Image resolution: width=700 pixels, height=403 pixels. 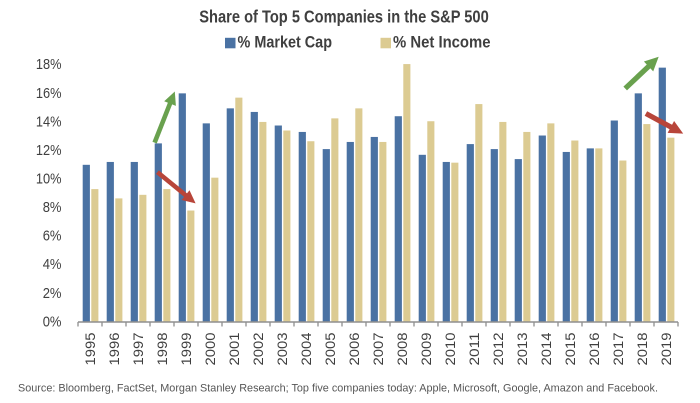 I want to click on svg-text: 2015, so click(x=570, y=349).